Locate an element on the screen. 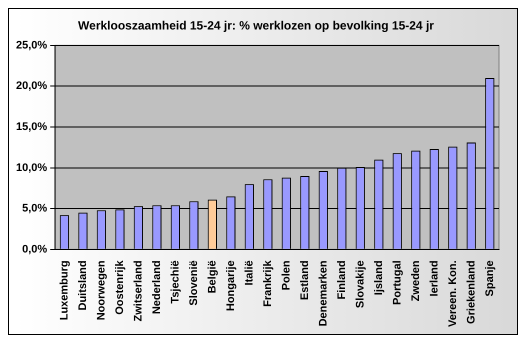 The height and width of the screenshot is (345, 528). x-tick-label: Luxemburg is located at coordinates (64, 290).